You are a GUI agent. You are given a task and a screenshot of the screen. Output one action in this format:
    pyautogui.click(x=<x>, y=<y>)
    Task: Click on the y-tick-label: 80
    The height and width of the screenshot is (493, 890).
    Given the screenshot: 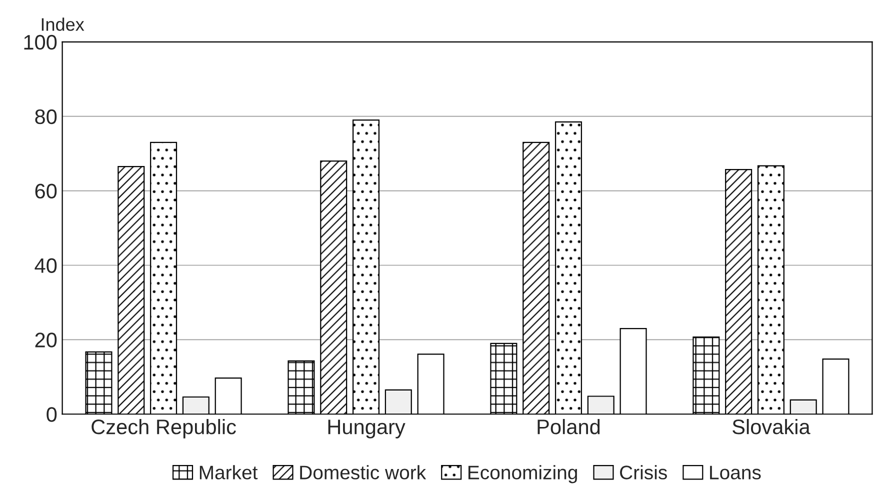 What is the action you would take?
    pyautogui.click(x=46, y=116)
    